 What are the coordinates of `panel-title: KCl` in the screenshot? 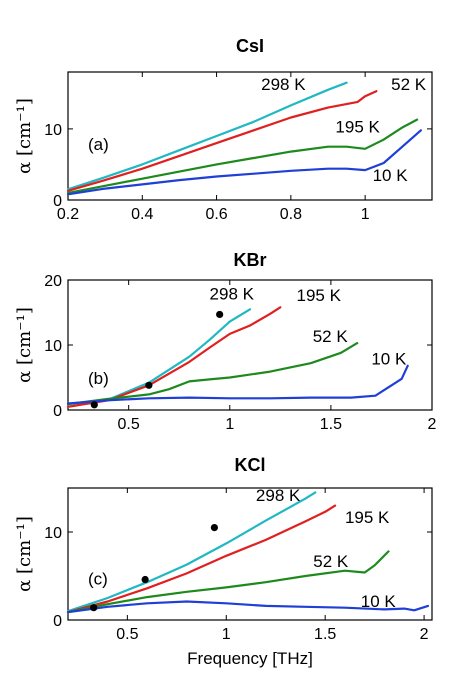 It's located at (250, 465).